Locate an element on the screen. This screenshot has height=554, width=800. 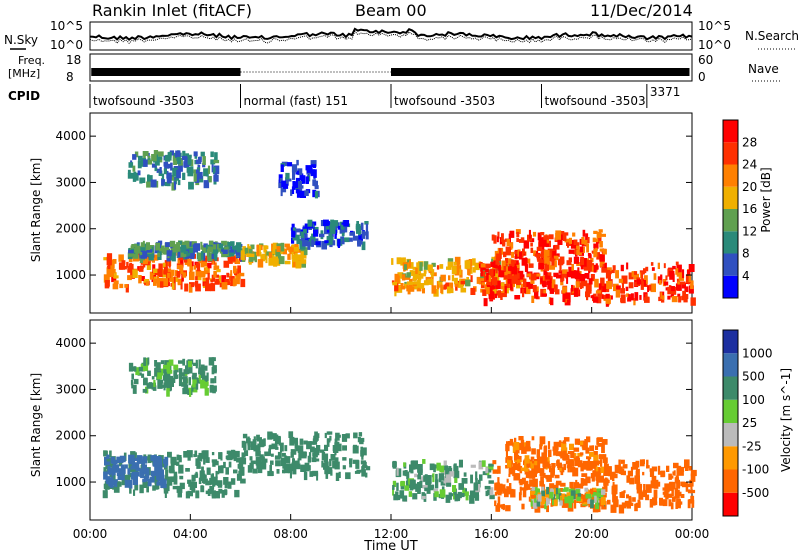
velocity-ylabel: Slant Range [km] is located at coordinates (36, 425).